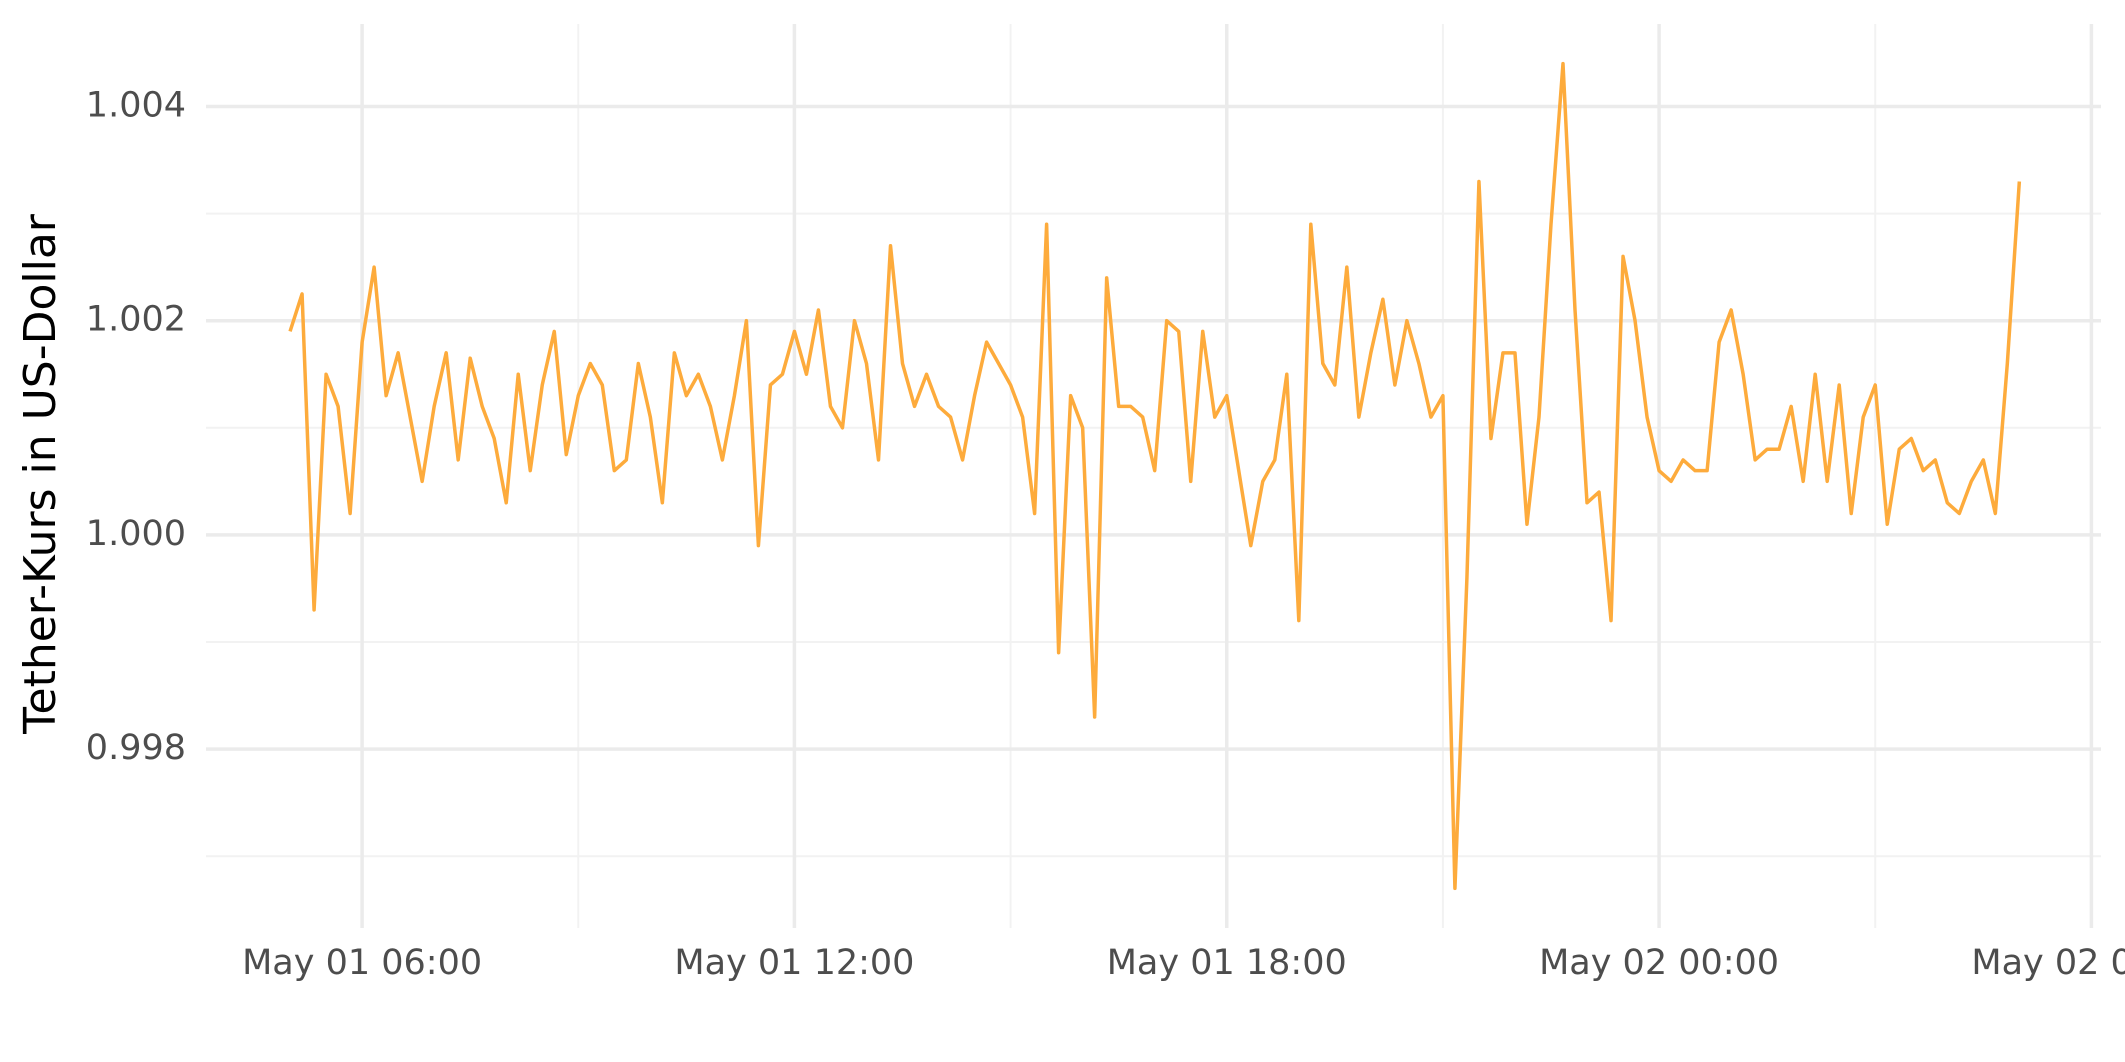  Describe the element at coordinates (1659, 963) in the screenshot. I see `x-tick-label: May 02 00:00` at that location.